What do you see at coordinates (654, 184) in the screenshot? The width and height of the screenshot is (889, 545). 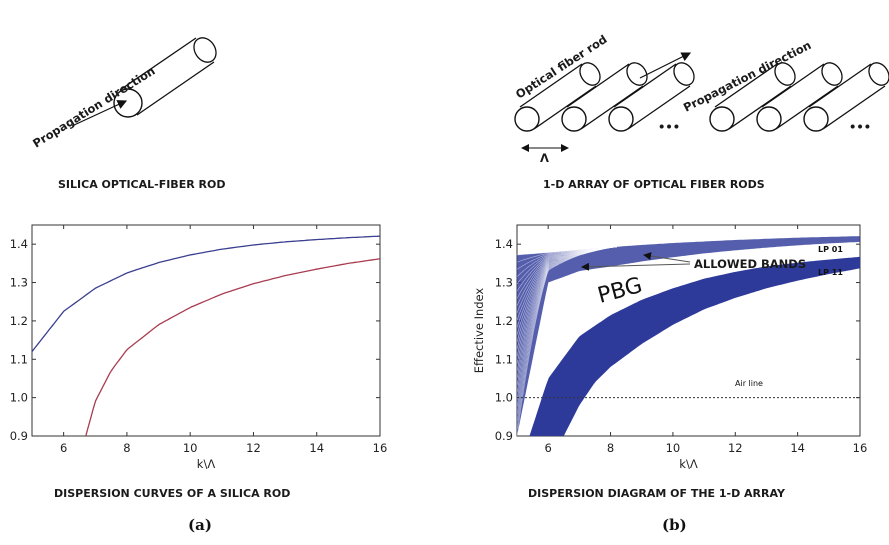 I see `rod-array-caption: 1-D ARRAY OF OPTICAL FIBER RODS` at bounding box center [654, 184].